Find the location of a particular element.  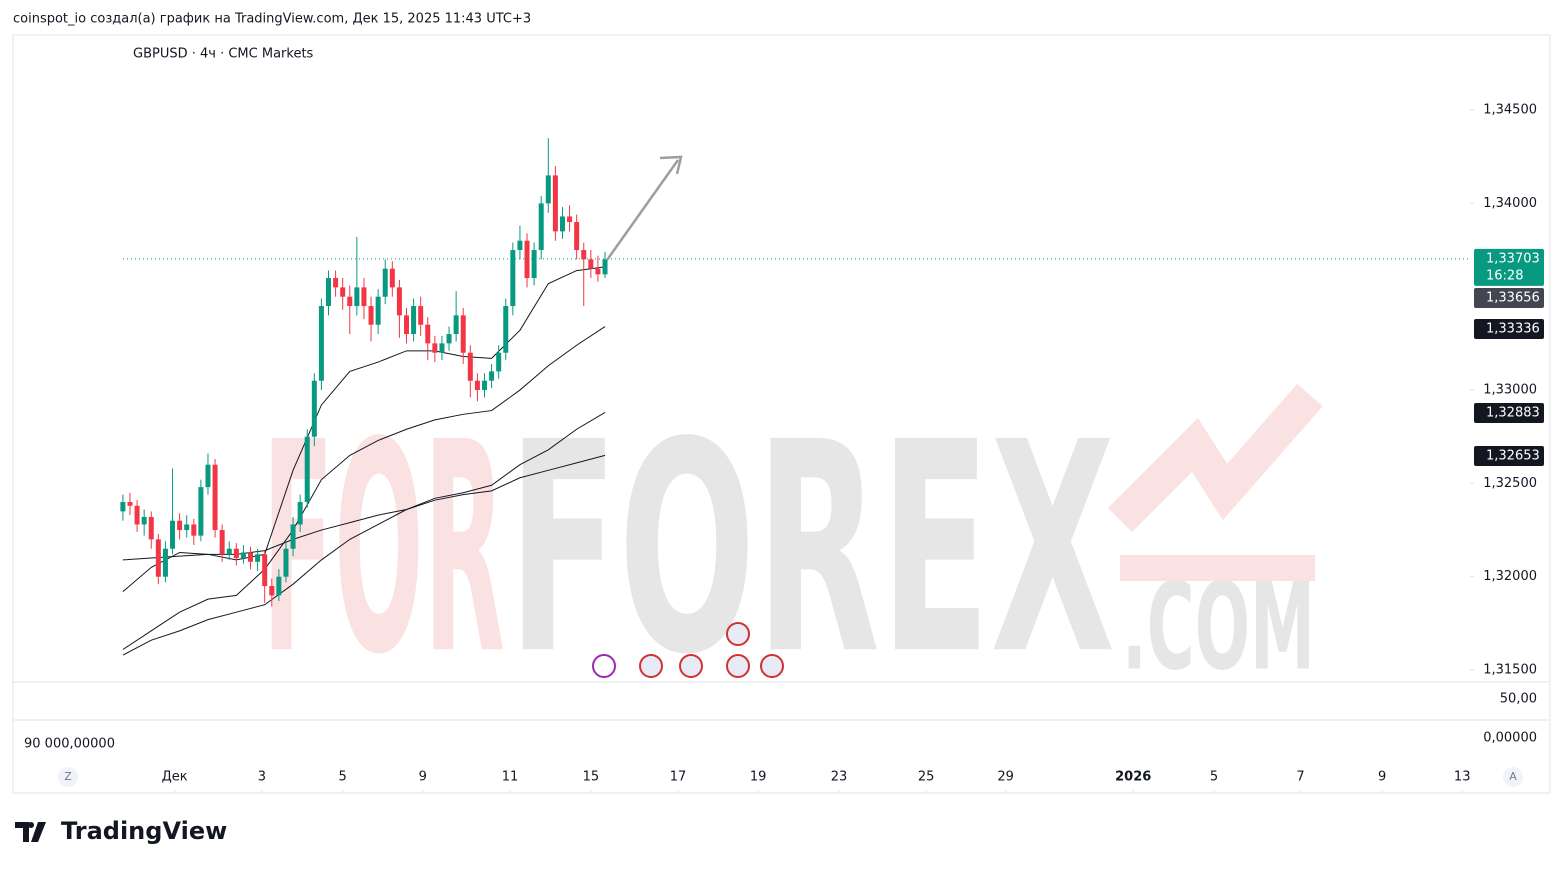

logo-text: TradingView is located at coordinates (144, 831).